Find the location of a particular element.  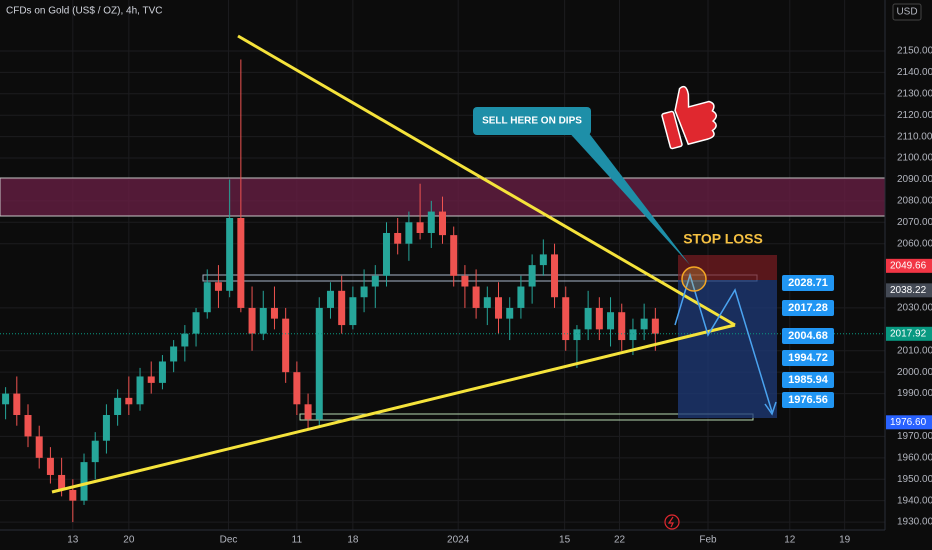

x-tick-label: 19 is located at coordinates (845, 540).